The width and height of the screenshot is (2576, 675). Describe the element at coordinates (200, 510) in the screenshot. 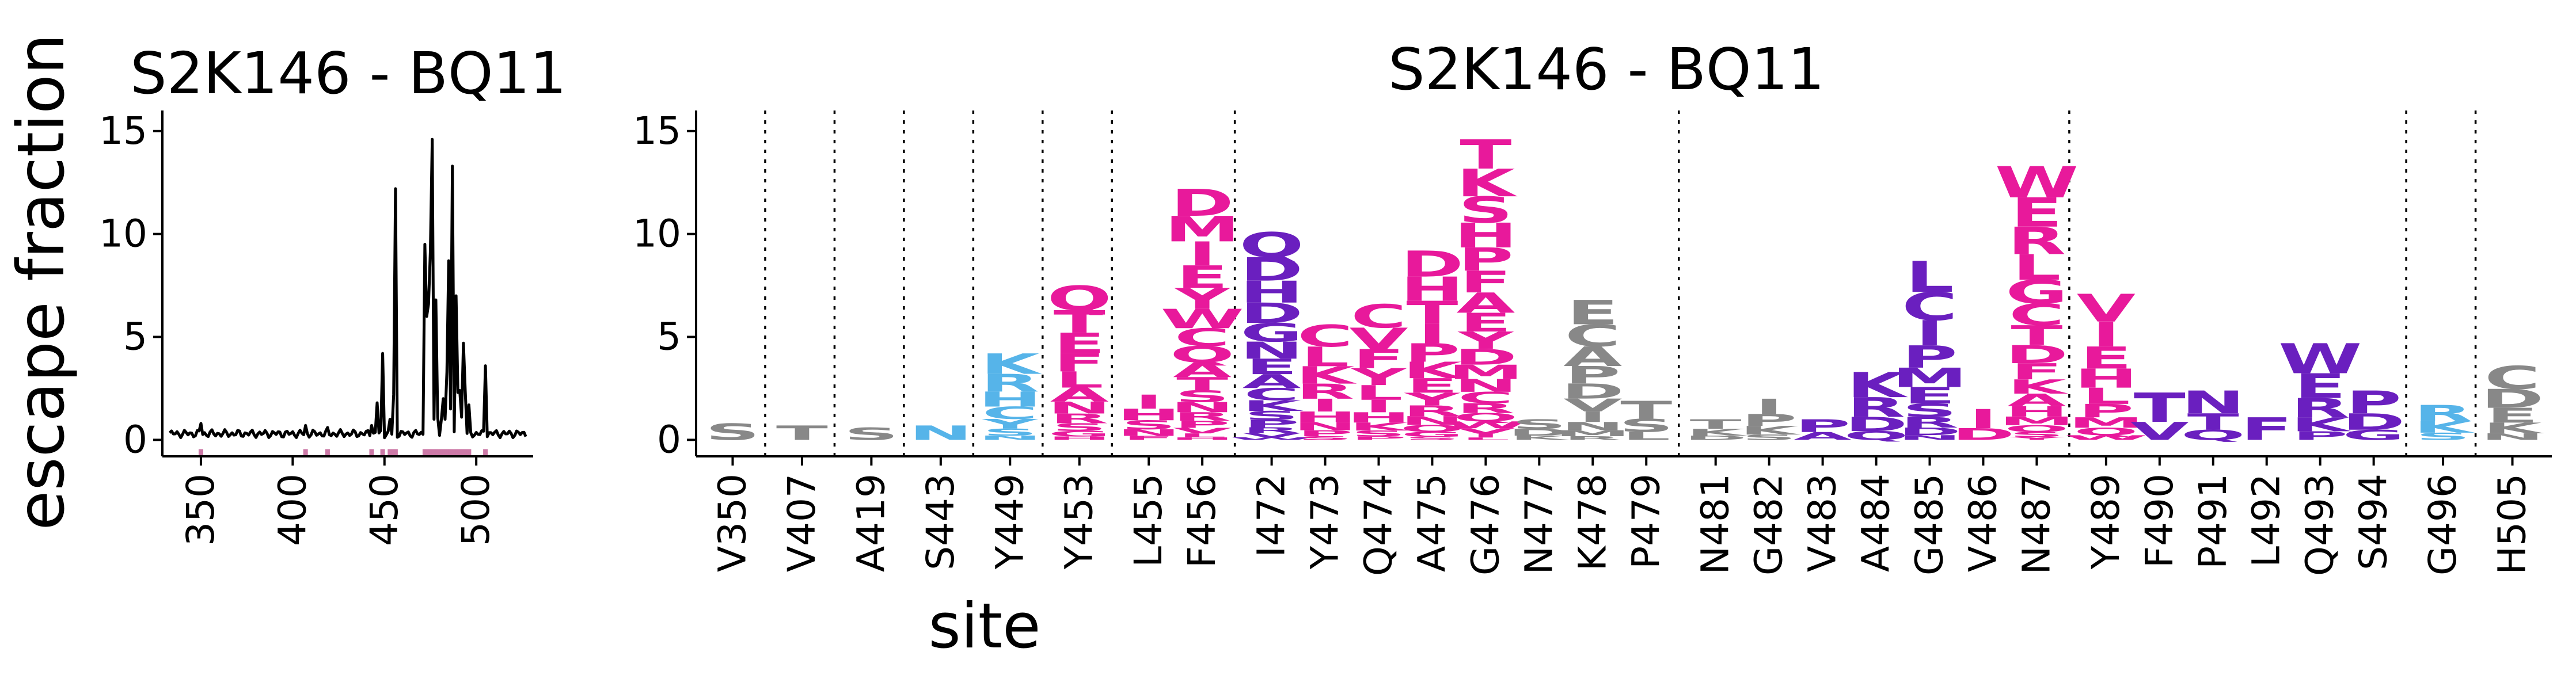

I see `line-x-tick-label: 350` at that location.